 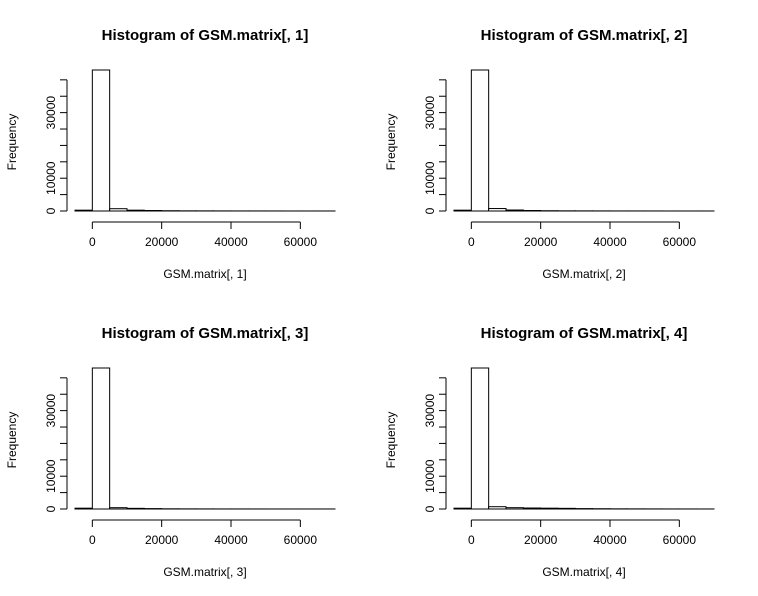 What do you see at coordinates (583, 274) in the screenshot?
I see `x-axis-label: GSM.matrix[, 2]` at bounding box center [583, 274].